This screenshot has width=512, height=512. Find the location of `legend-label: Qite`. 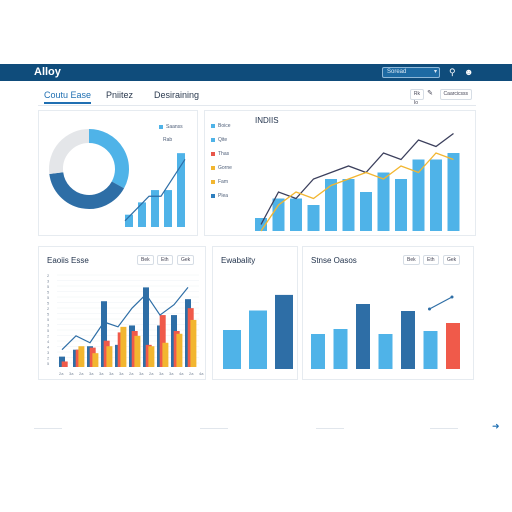

legend-label: Qite is located at coordinates (223, 140).